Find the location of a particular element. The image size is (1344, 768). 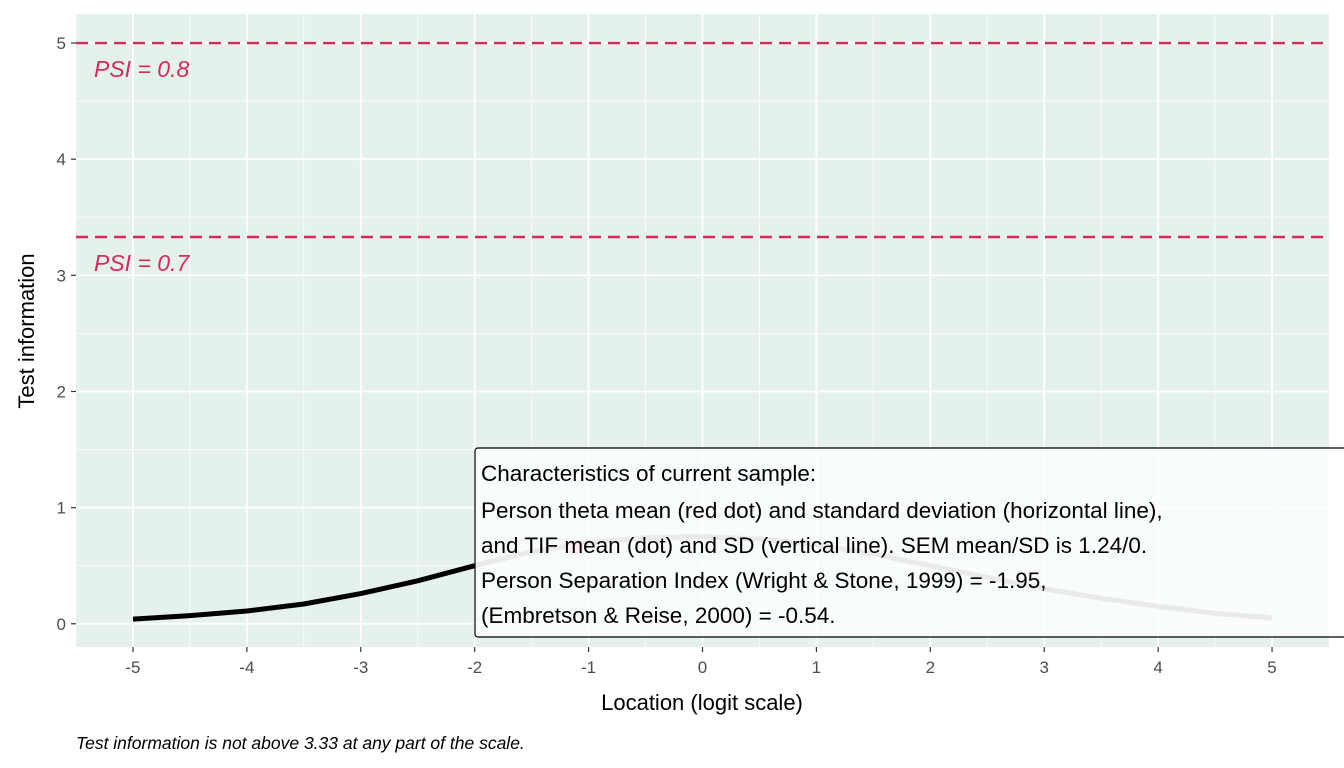

reference-line-label: PSI = 0.7 is located at coordinates (142, 263).